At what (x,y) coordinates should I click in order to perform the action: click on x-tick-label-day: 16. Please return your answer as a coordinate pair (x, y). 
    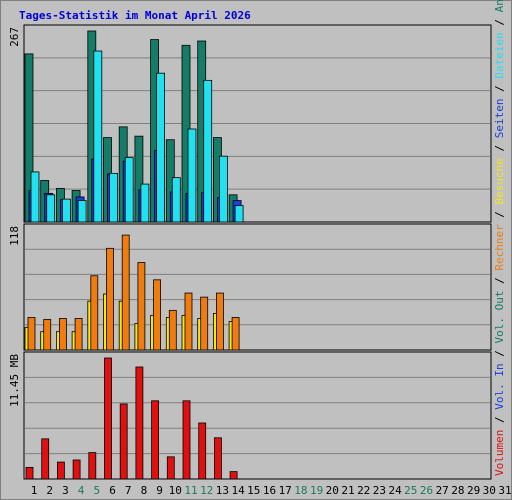
    Looking at the image, I should click on (269, 490).